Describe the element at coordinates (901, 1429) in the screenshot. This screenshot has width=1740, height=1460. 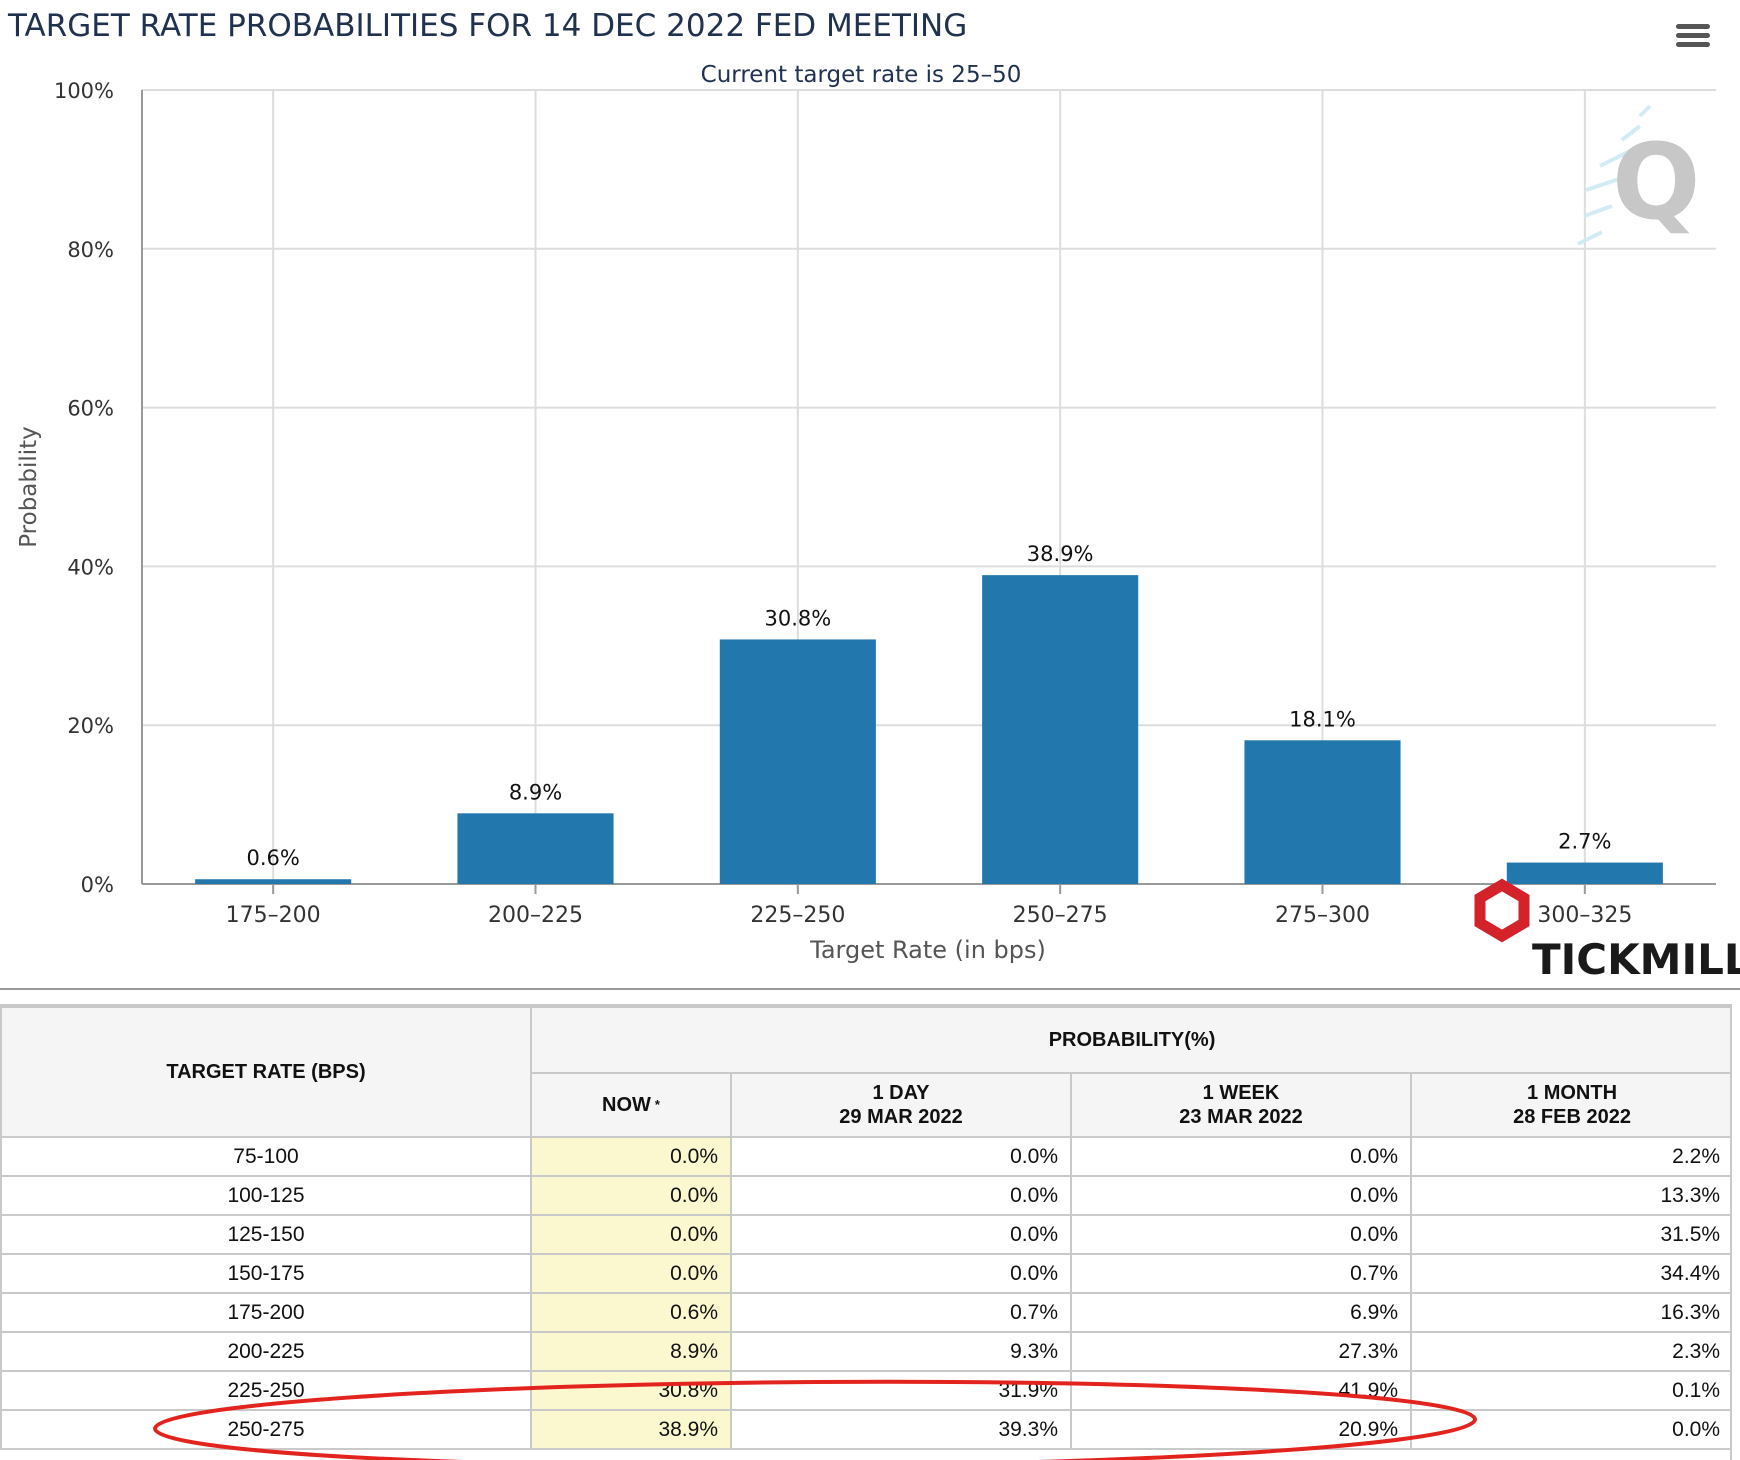
I see `day-probability-cell: 39.3%` at that location.